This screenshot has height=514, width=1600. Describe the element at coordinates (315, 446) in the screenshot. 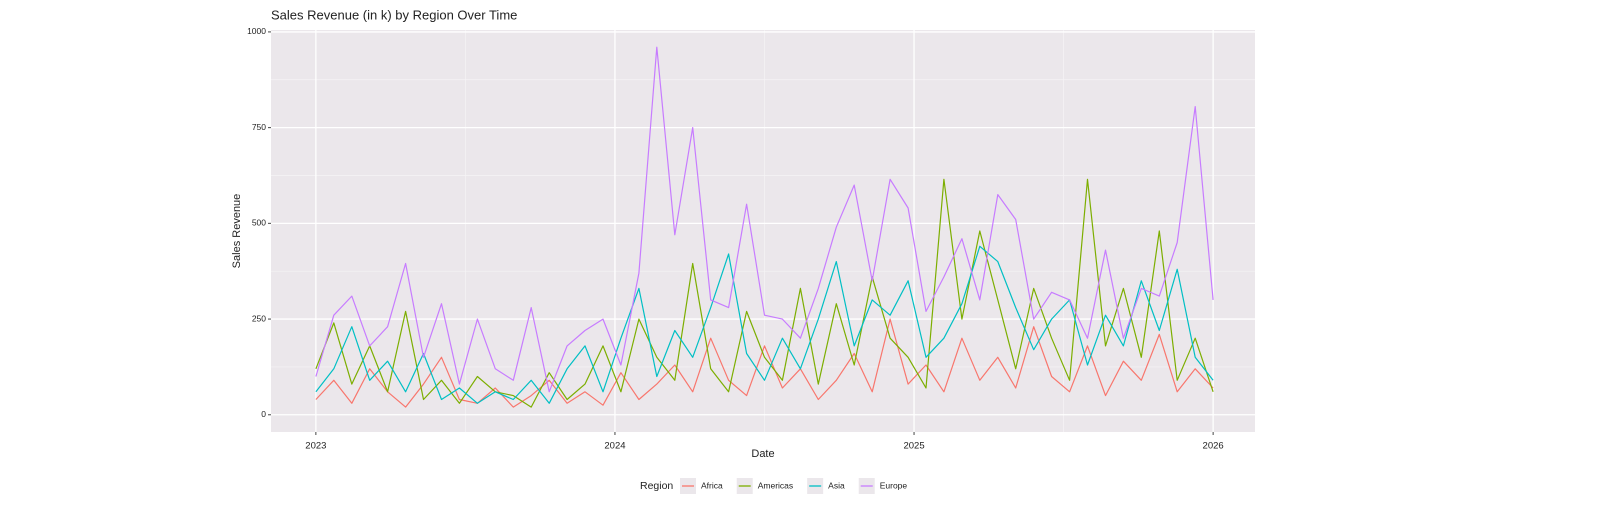

I see `x-tick-label: 2023` at that location.